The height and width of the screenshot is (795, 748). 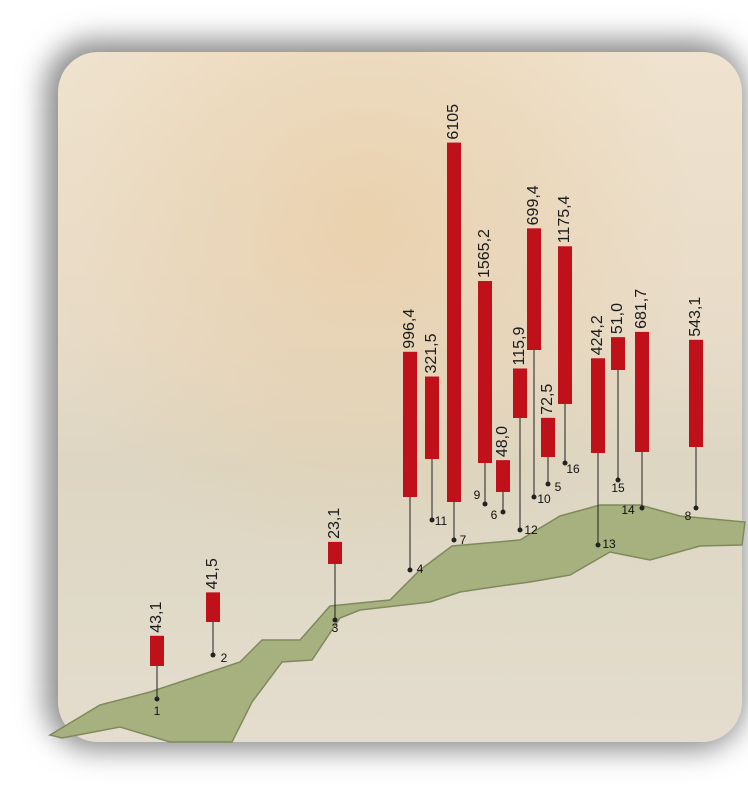 What do you see at coordinates (618, 488) in the screenshot?
I see `region-number: 15` at bounding box center [618, 488].